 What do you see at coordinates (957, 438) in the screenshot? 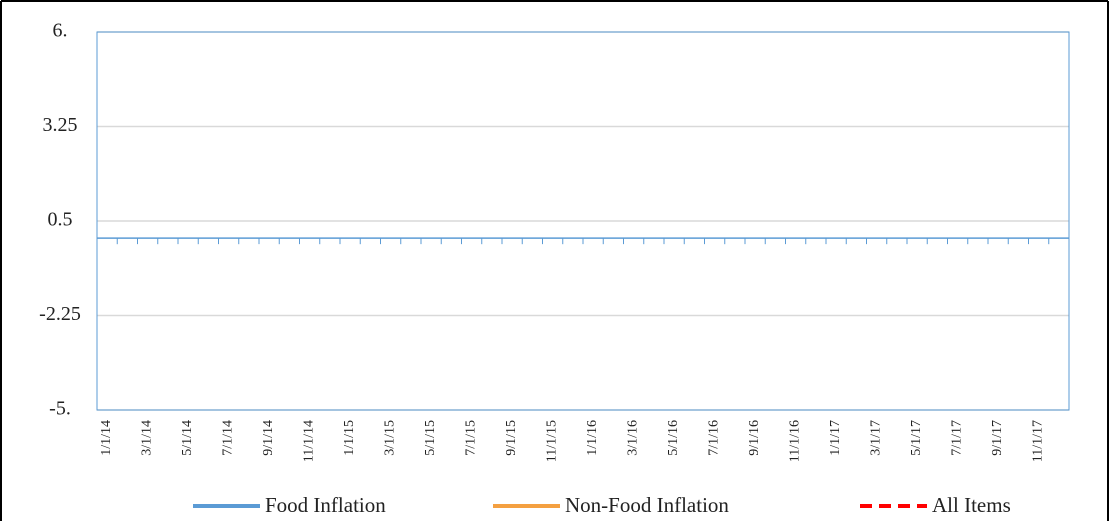
I see `x-tick-label: 7/1/17` at bounding box center [957, 438].